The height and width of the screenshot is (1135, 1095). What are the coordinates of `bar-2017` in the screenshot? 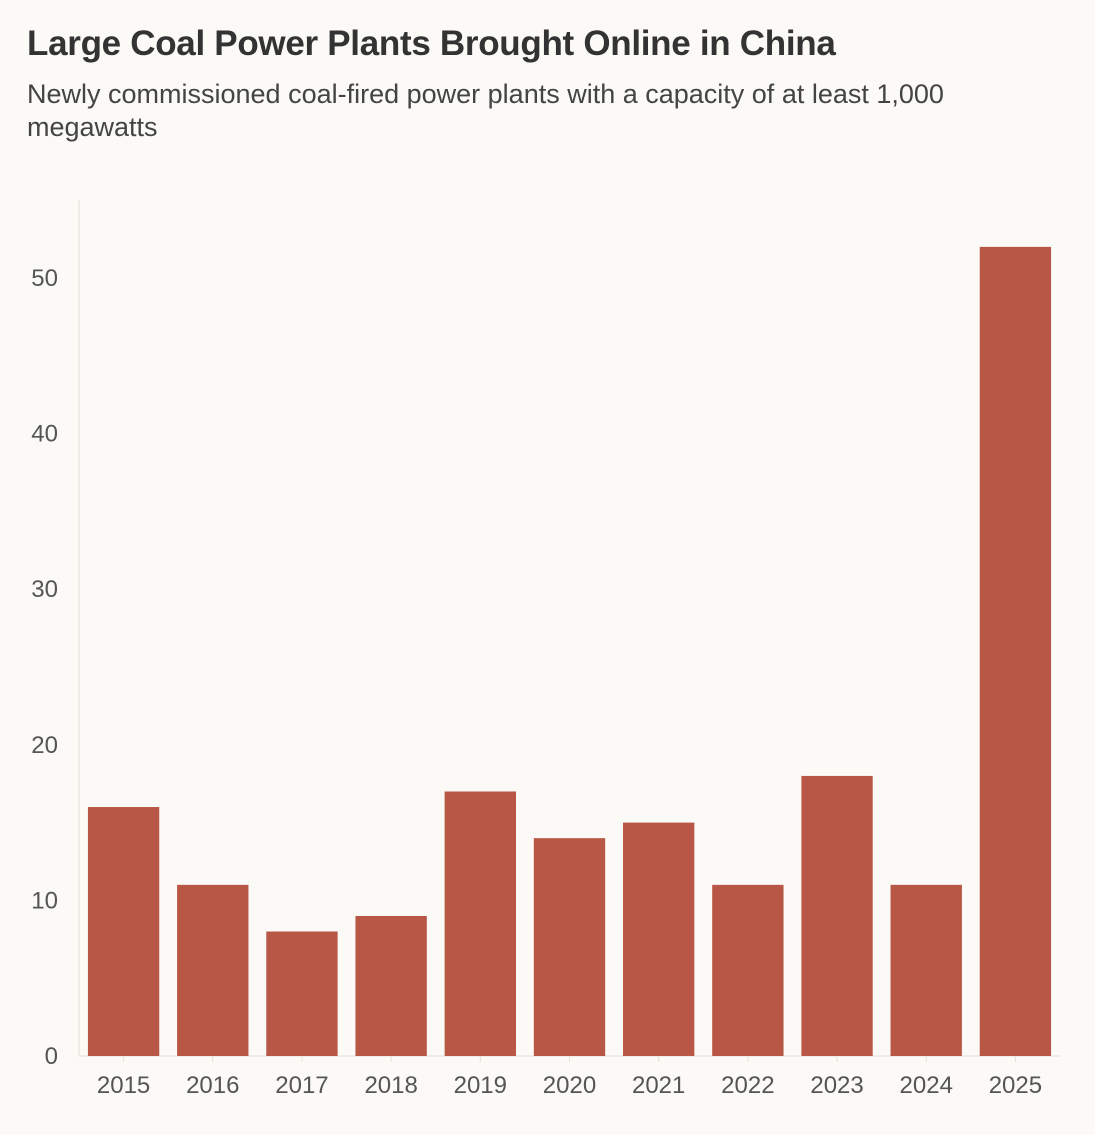 It's located at (302, 993).